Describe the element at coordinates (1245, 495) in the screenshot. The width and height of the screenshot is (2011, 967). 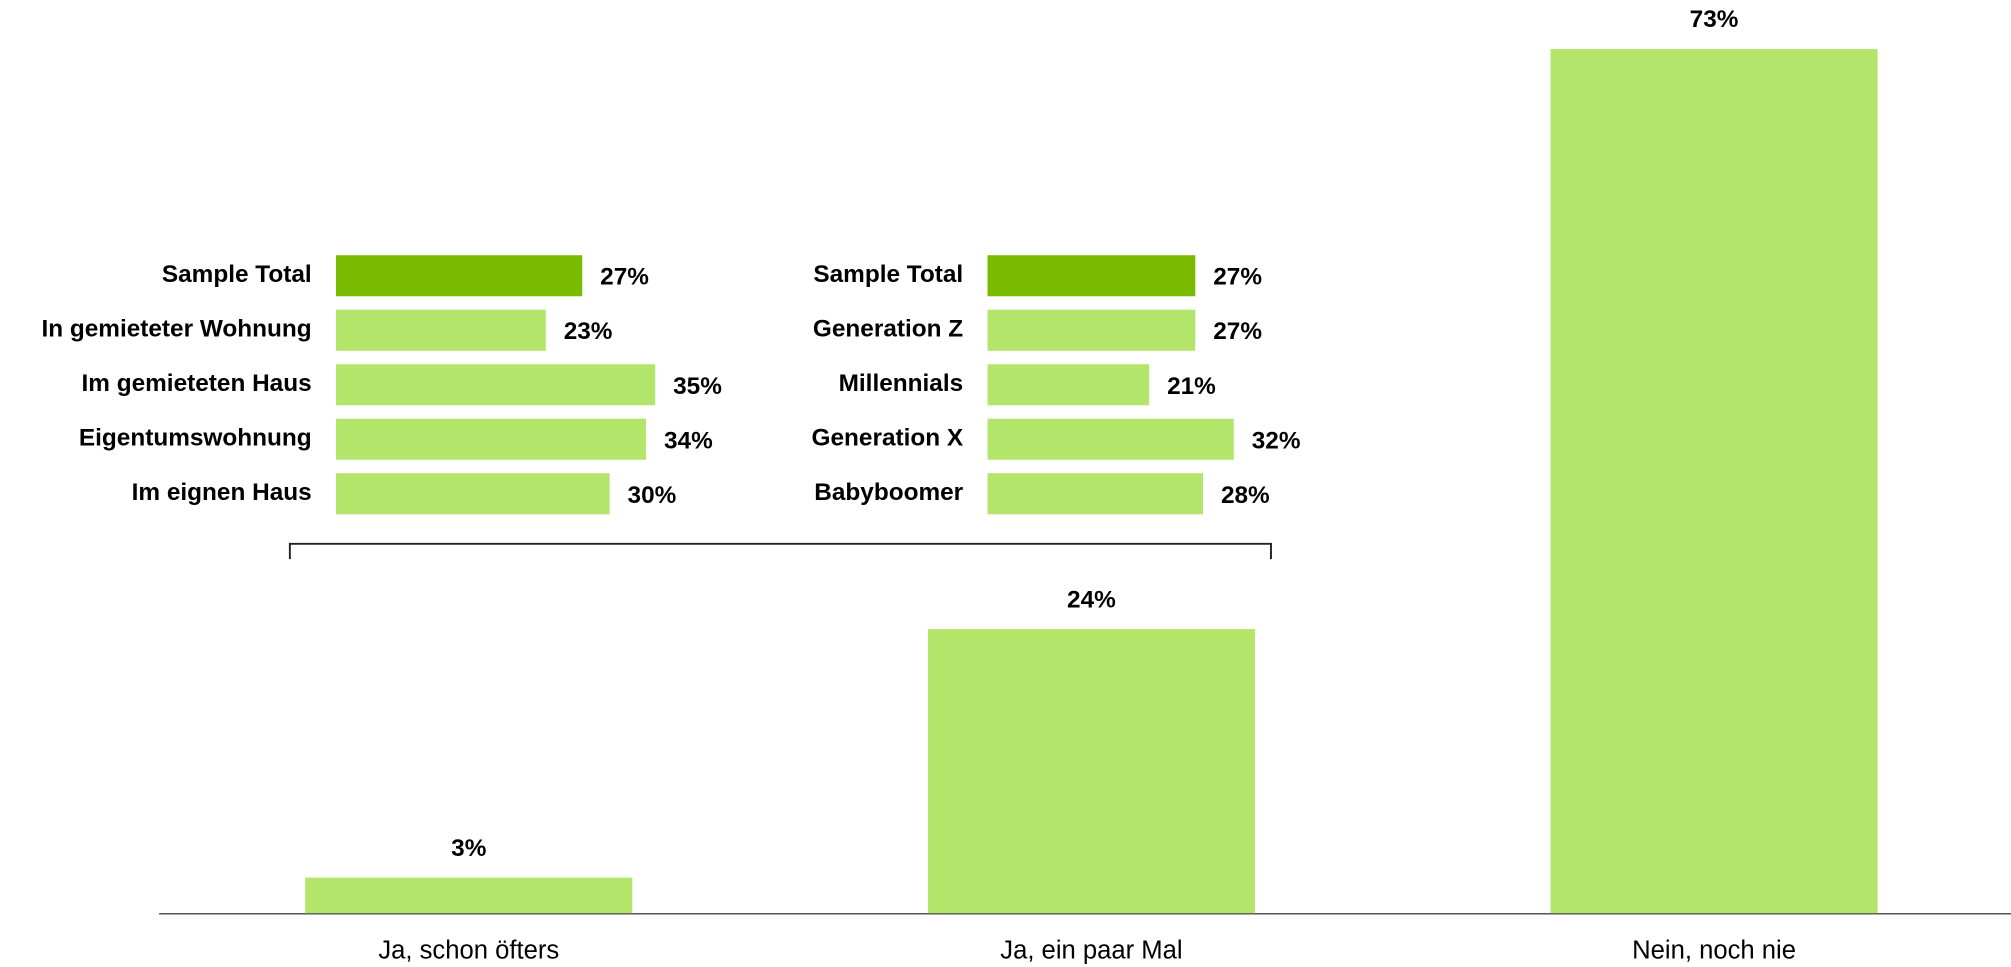
I see `value-label: 28%` at that location.